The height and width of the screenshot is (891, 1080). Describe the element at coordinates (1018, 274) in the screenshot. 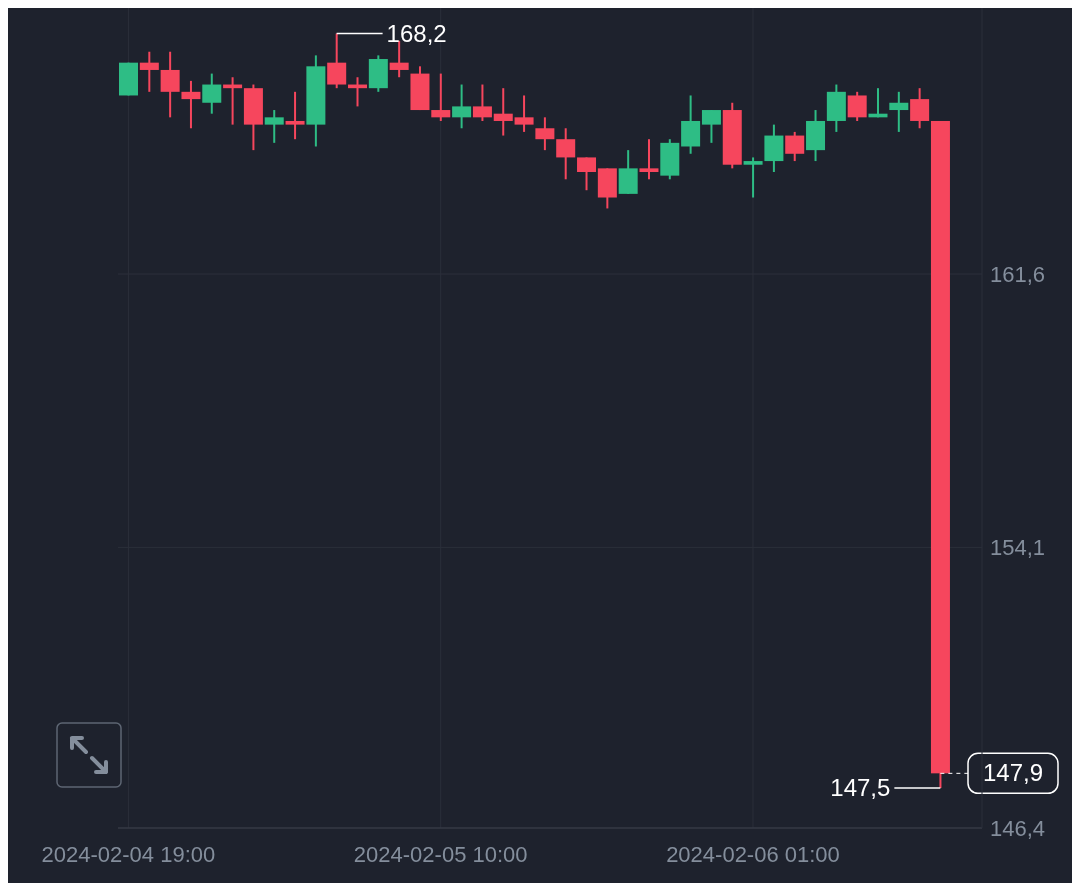

I see `y-tick-label: 161,6` at that location.